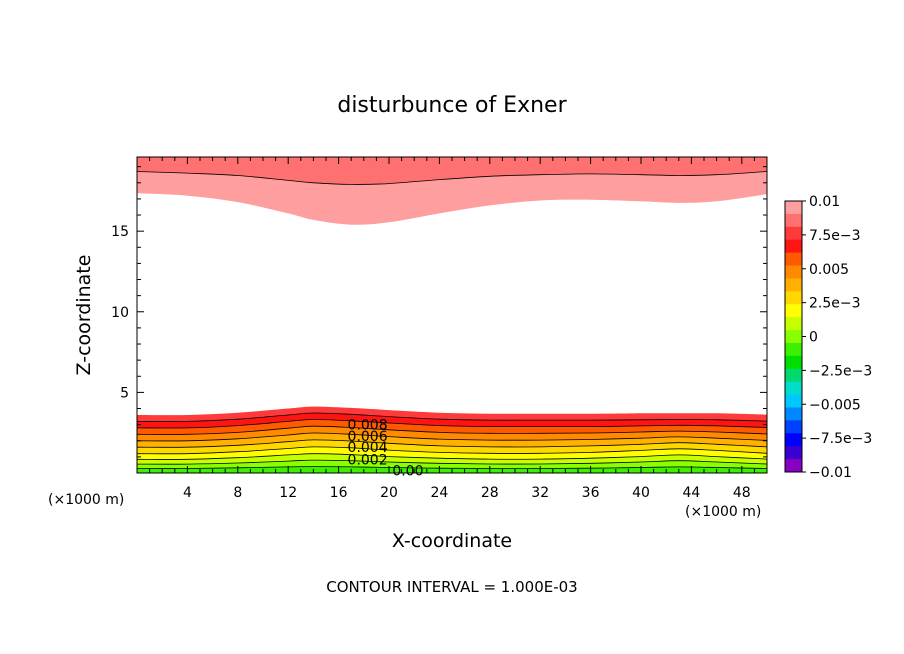 Image resolution: width=904 pixels, height=654 pixels. I want to click on colorbar-tick-label: −2.5e−3, so click(840, 371).